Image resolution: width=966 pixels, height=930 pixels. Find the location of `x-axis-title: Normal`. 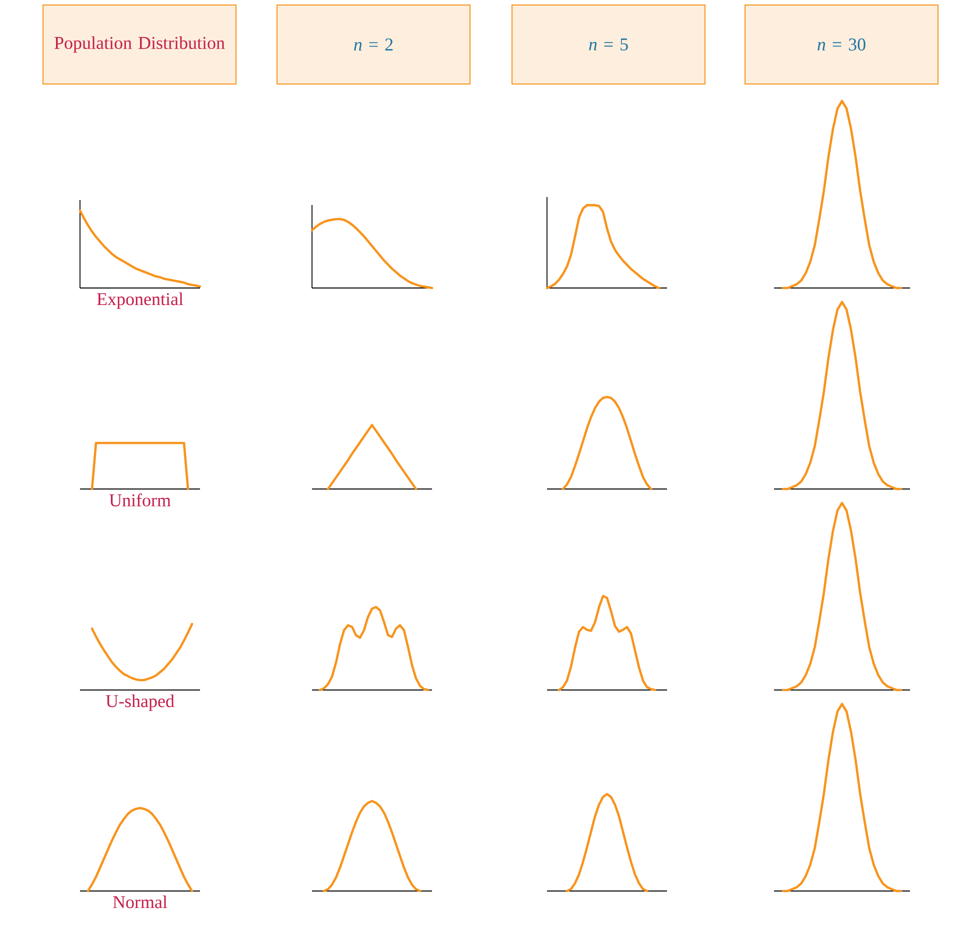

x-axis-title: Normal is located at coordinates (140, 902).